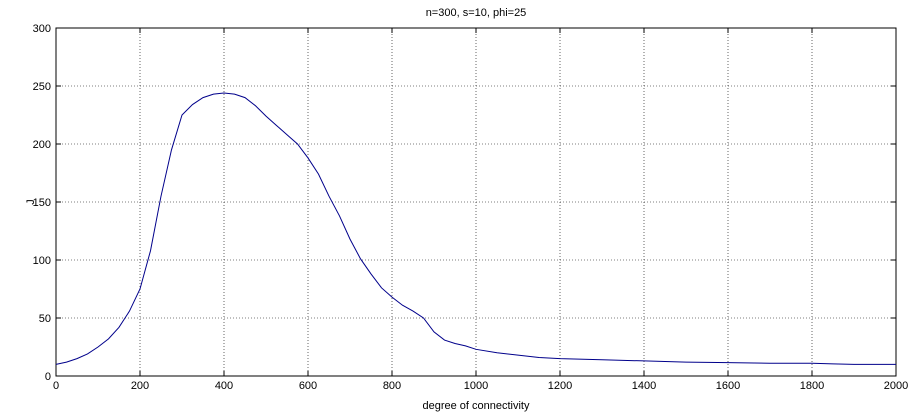 Image resolution: width=913 pixels, height=415 pixels. I want to click on x-tick-label: 1400, so click(644, 386).